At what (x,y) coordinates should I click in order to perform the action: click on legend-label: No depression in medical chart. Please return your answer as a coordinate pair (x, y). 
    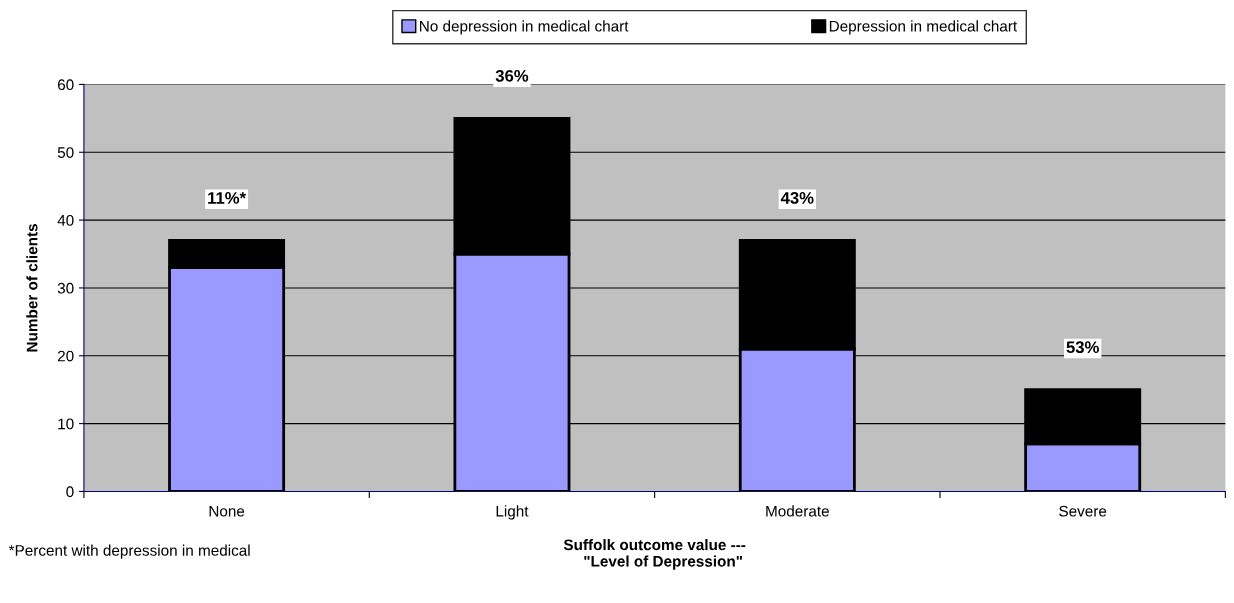
    Looking at the image, I should click on (524, 27).